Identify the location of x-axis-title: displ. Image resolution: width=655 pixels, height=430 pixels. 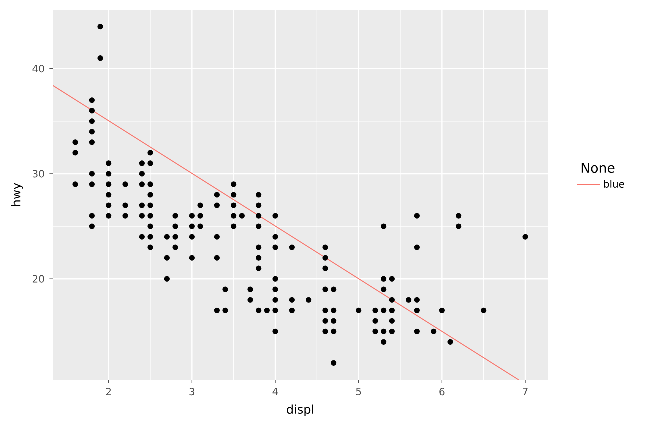
(300, 410).